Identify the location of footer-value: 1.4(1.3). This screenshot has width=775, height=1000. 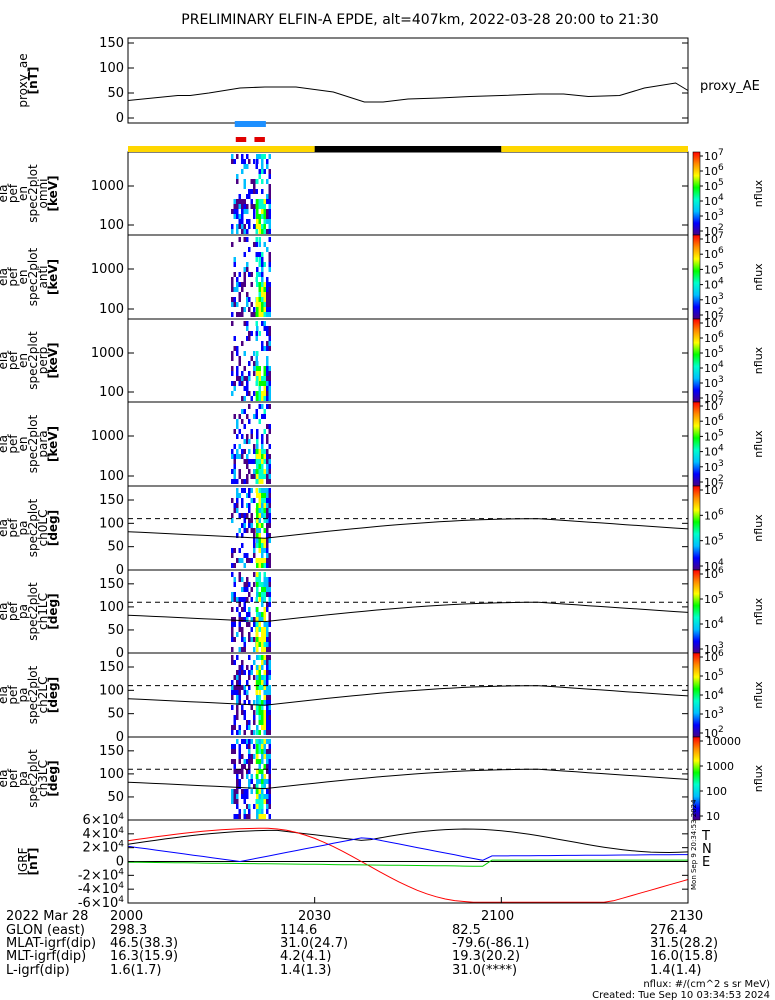
(306, 970).